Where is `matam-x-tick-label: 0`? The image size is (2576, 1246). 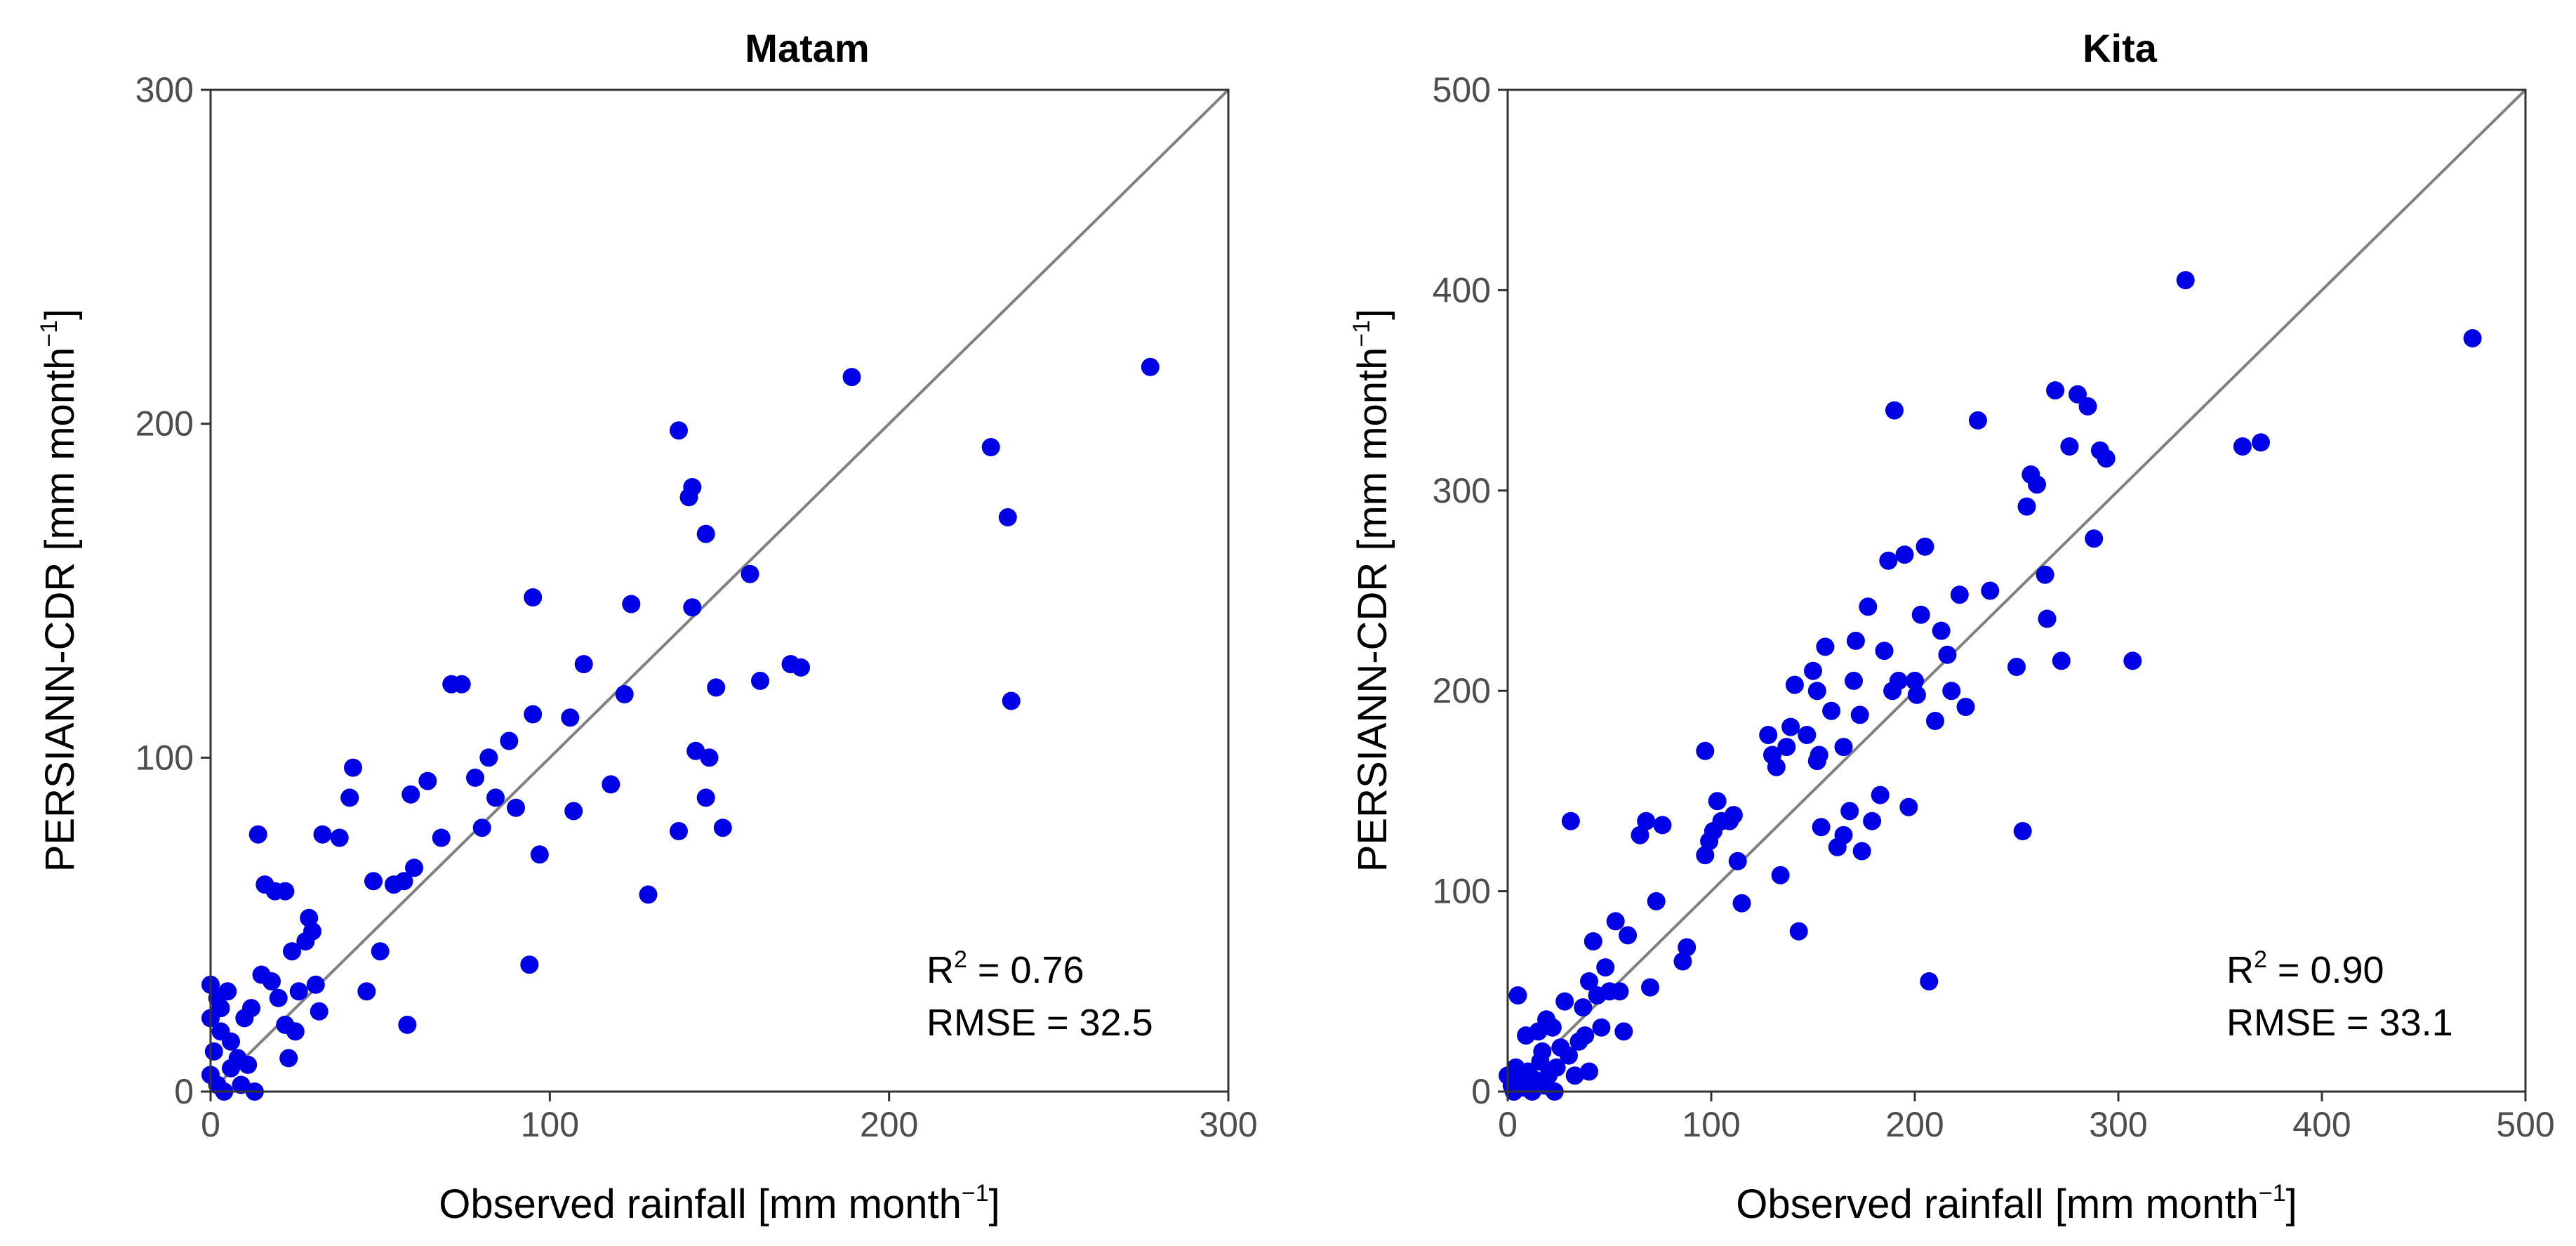
matam-x-tick-label: 0 is located at coordinates (211, 1124).